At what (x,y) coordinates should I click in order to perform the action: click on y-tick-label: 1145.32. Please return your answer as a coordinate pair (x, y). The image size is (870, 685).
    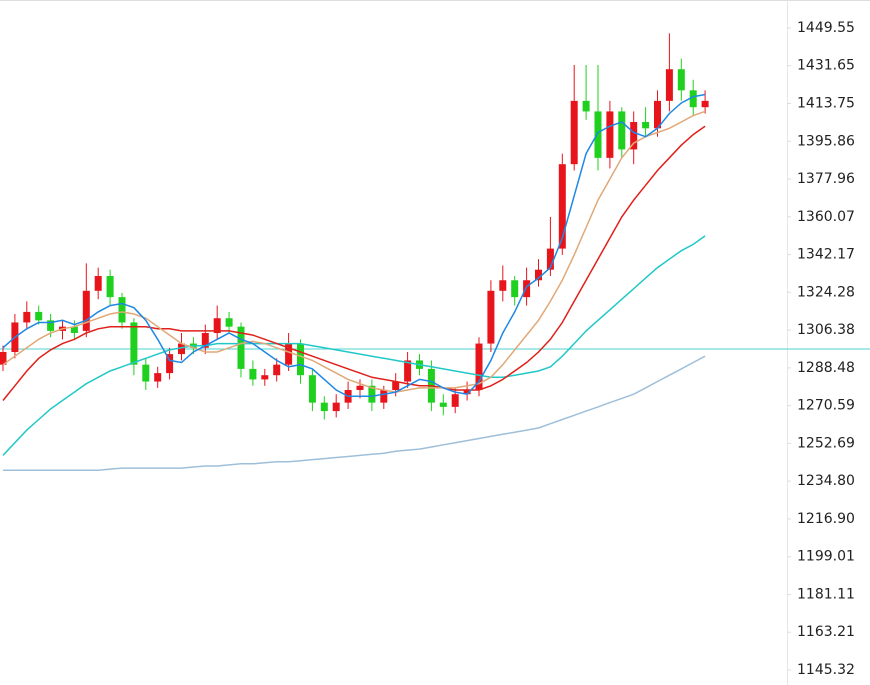
    Looking at the image, I should click on (826, 670).